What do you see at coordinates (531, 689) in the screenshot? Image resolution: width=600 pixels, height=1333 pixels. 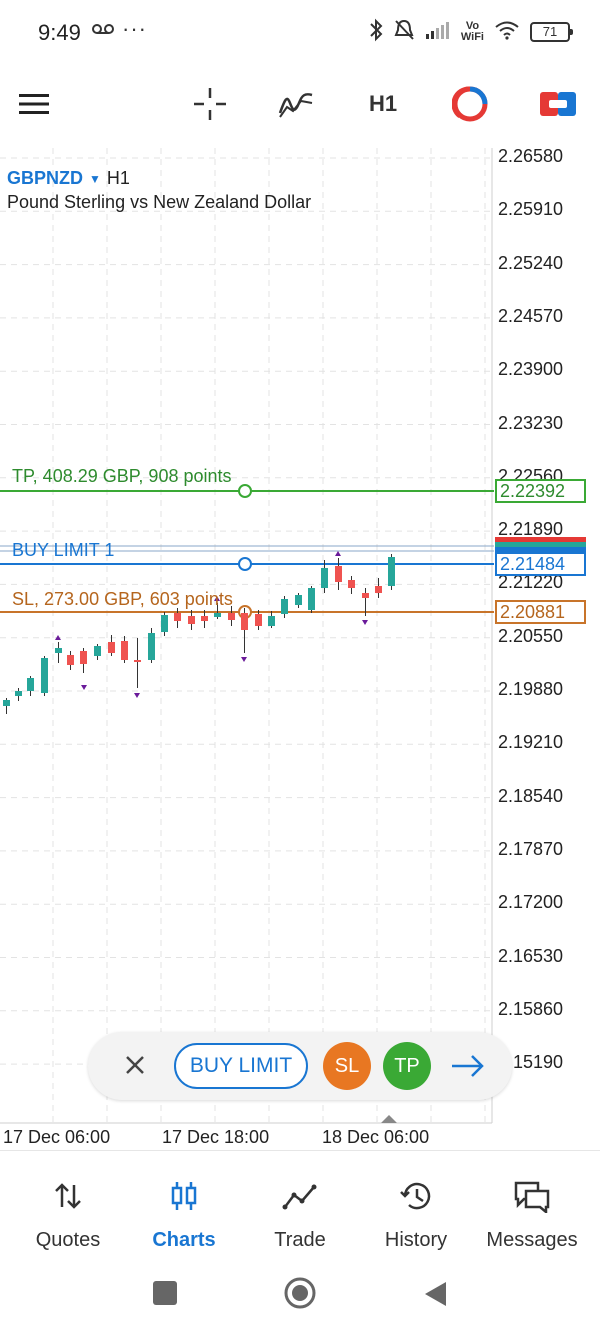 I see `price-axis-label: 2.19880` at bounding box center [531, 689].